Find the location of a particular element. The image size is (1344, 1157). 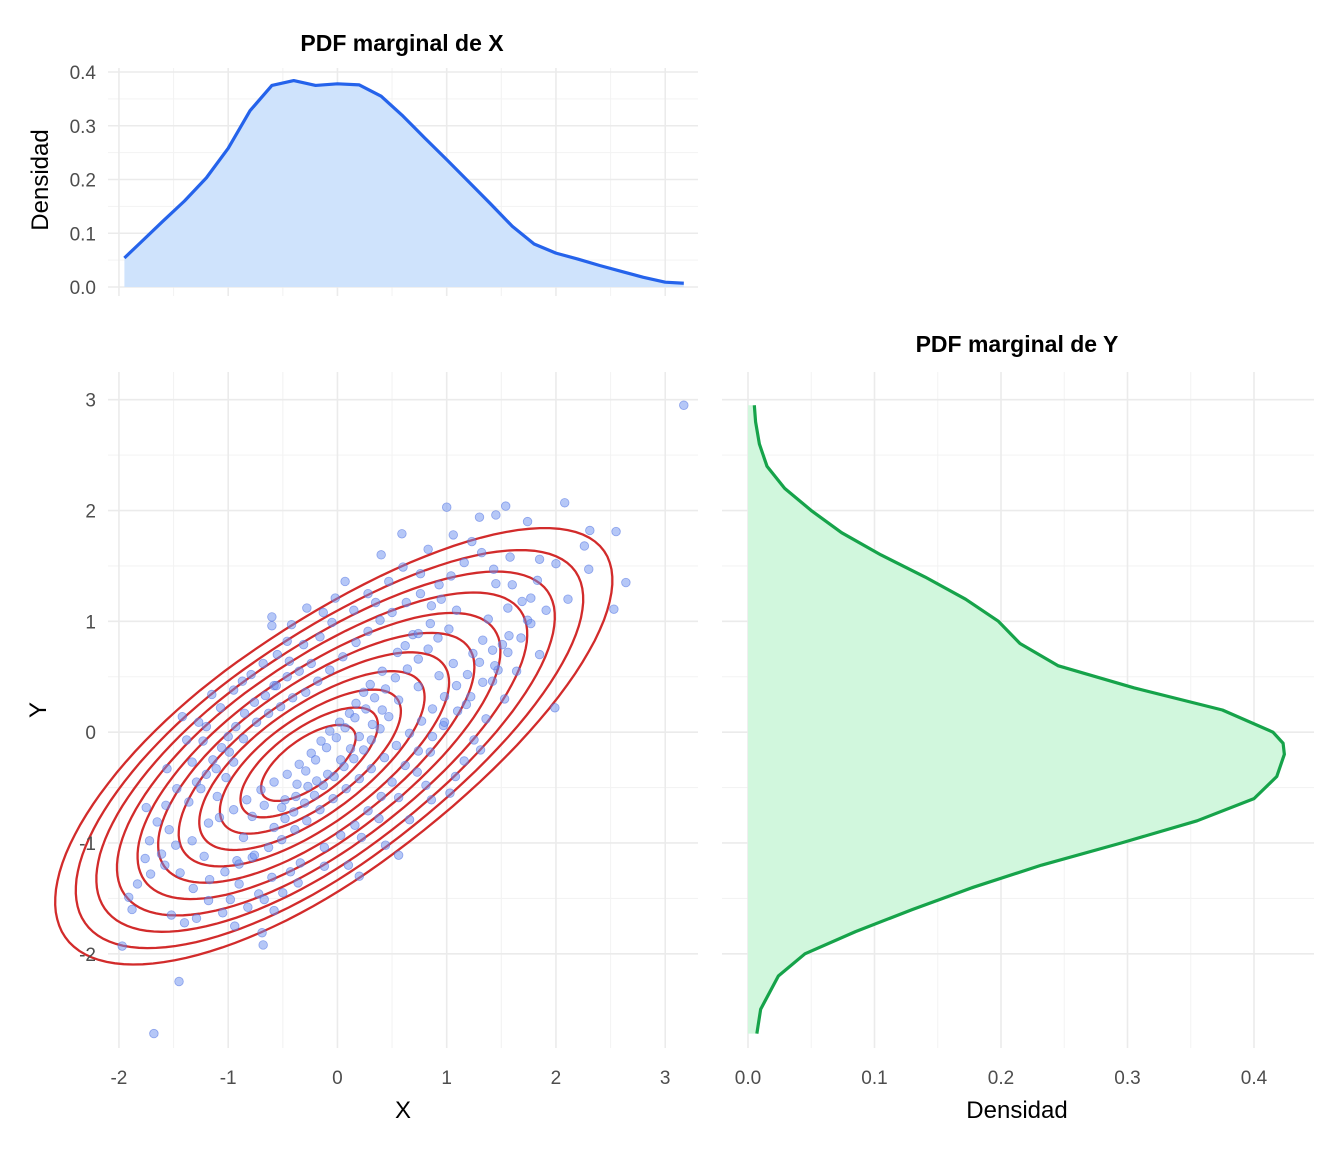

joint-y-tick-label: 2 is located at coordinates (90, 512).